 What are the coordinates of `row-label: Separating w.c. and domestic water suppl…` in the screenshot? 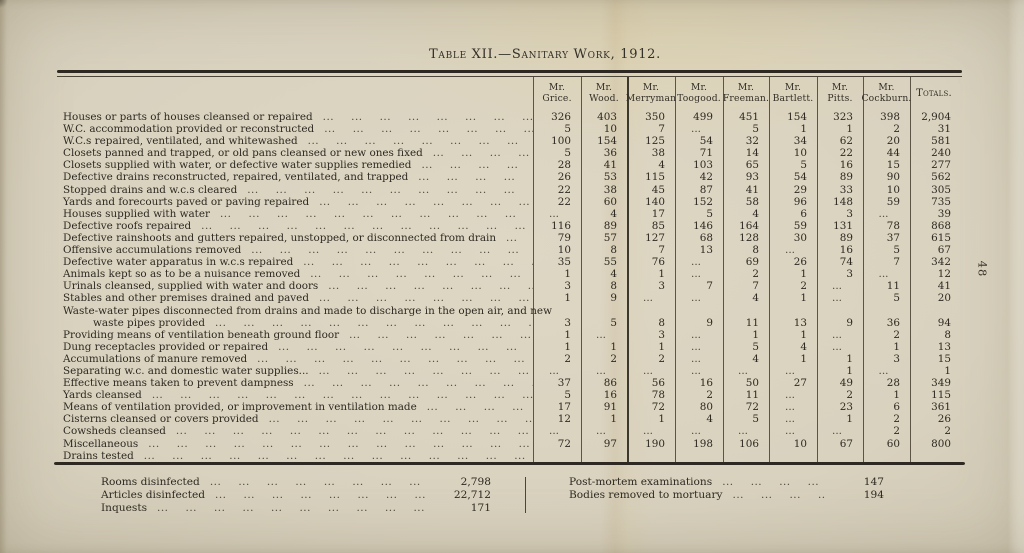 It's located at (186, 370).